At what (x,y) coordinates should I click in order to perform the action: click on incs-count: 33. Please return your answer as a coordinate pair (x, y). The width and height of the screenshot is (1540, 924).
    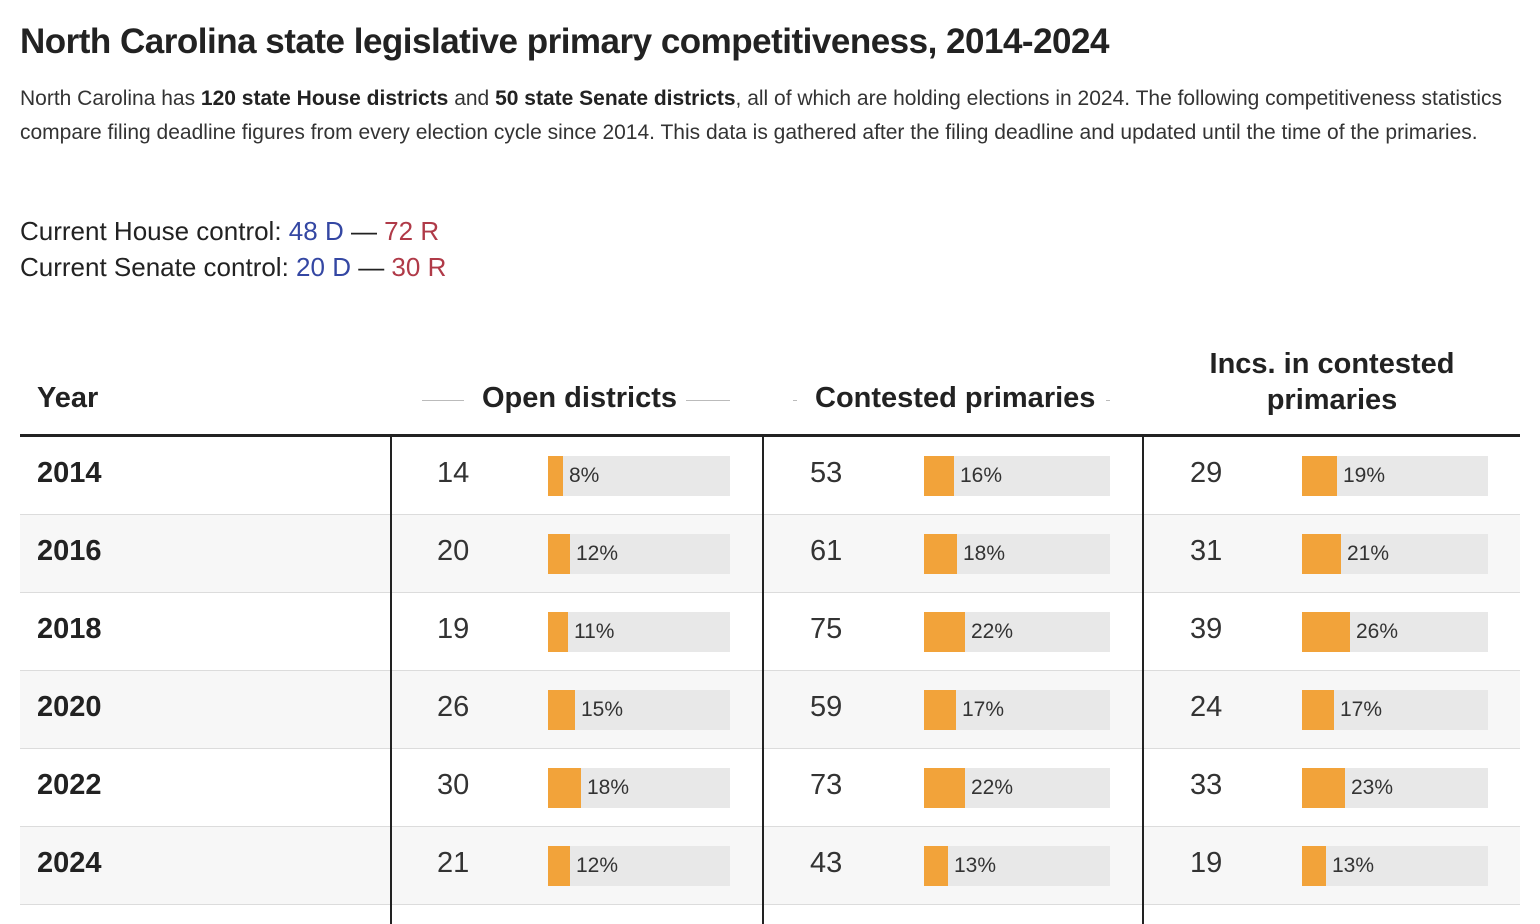
    Looking at the image, I should click on (1206, 785).